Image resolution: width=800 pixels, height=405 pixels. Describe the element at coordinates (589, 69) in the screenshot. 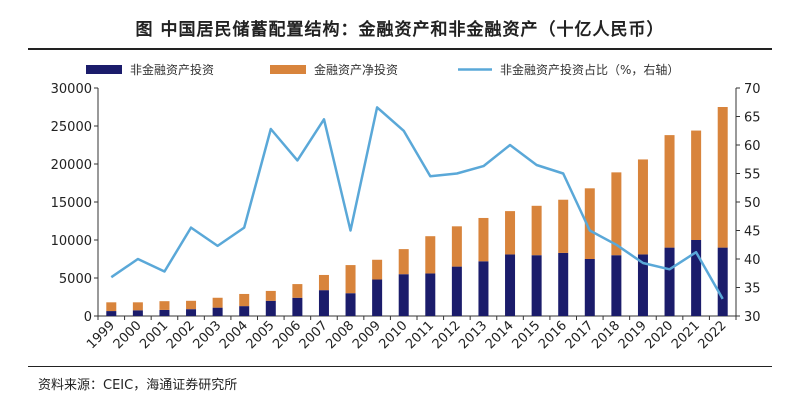

I see `legend-label-line: 非金融资产投资占比（%，右轴）` at that location.